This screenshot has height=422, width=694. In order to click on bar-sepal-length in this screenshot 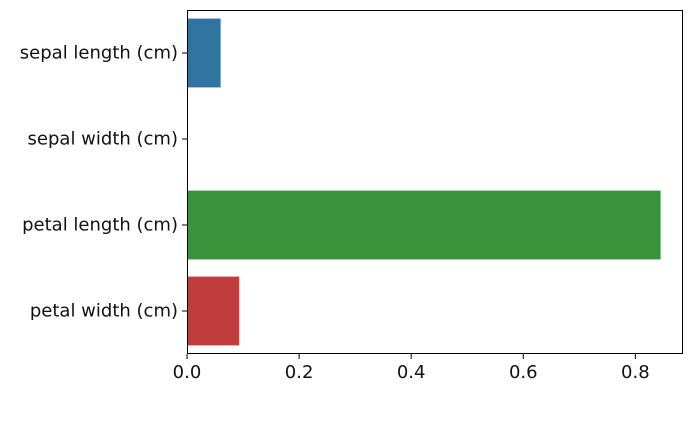, I will do `click(204, 53)`.